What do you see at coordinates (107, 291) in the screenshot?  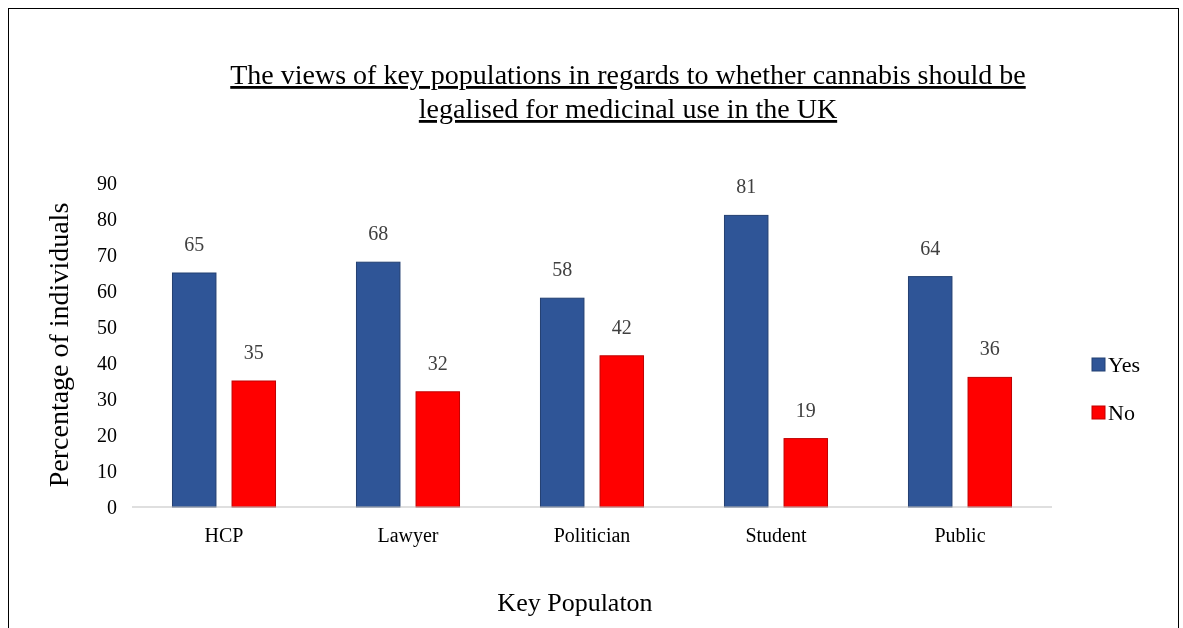 I see `y-tick-label: 60` at bounding box center [107, 291].